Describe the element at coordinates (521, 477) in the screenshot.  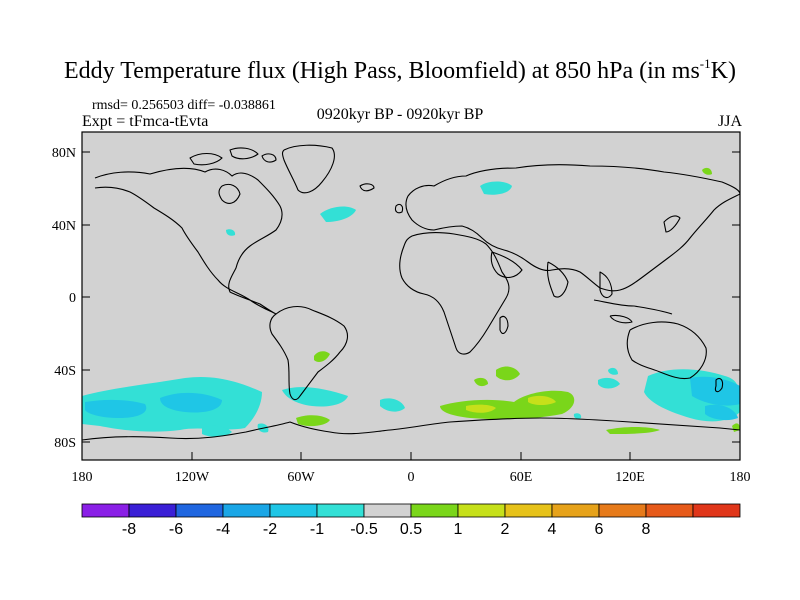
I see `lon-tick-label: 60E` at that location.